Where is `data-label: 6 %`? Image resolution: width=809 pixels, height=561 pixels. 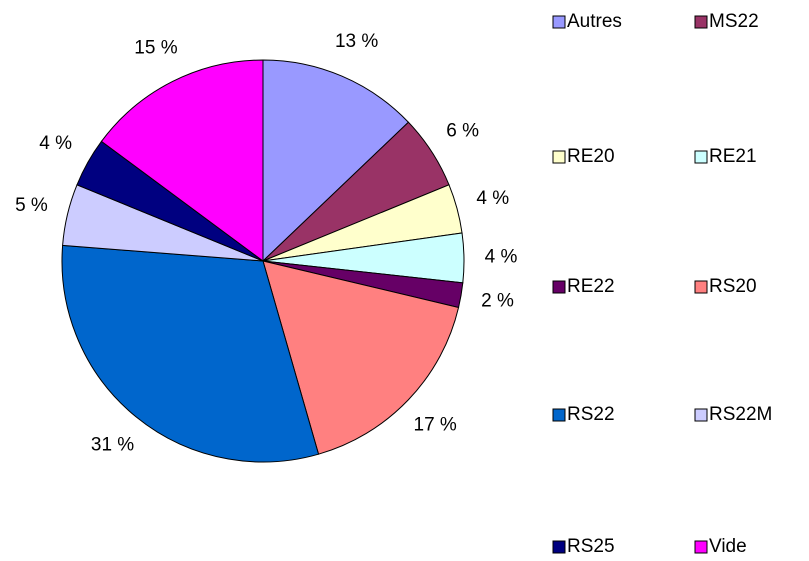
data-label: 6 % is located at coordinates (462, 130).